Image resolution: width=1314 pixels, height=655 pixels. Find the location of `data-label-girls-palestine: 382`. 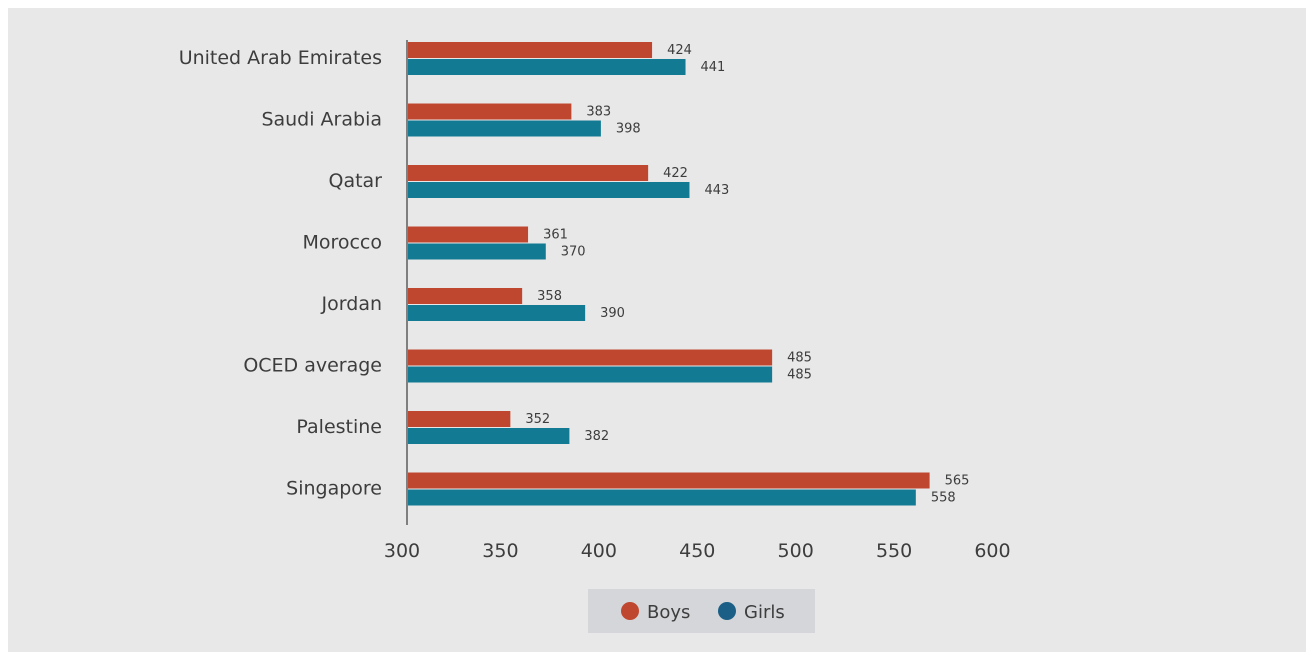

data-label-girls-palestine: 382 is located at coordinates (596, 436).